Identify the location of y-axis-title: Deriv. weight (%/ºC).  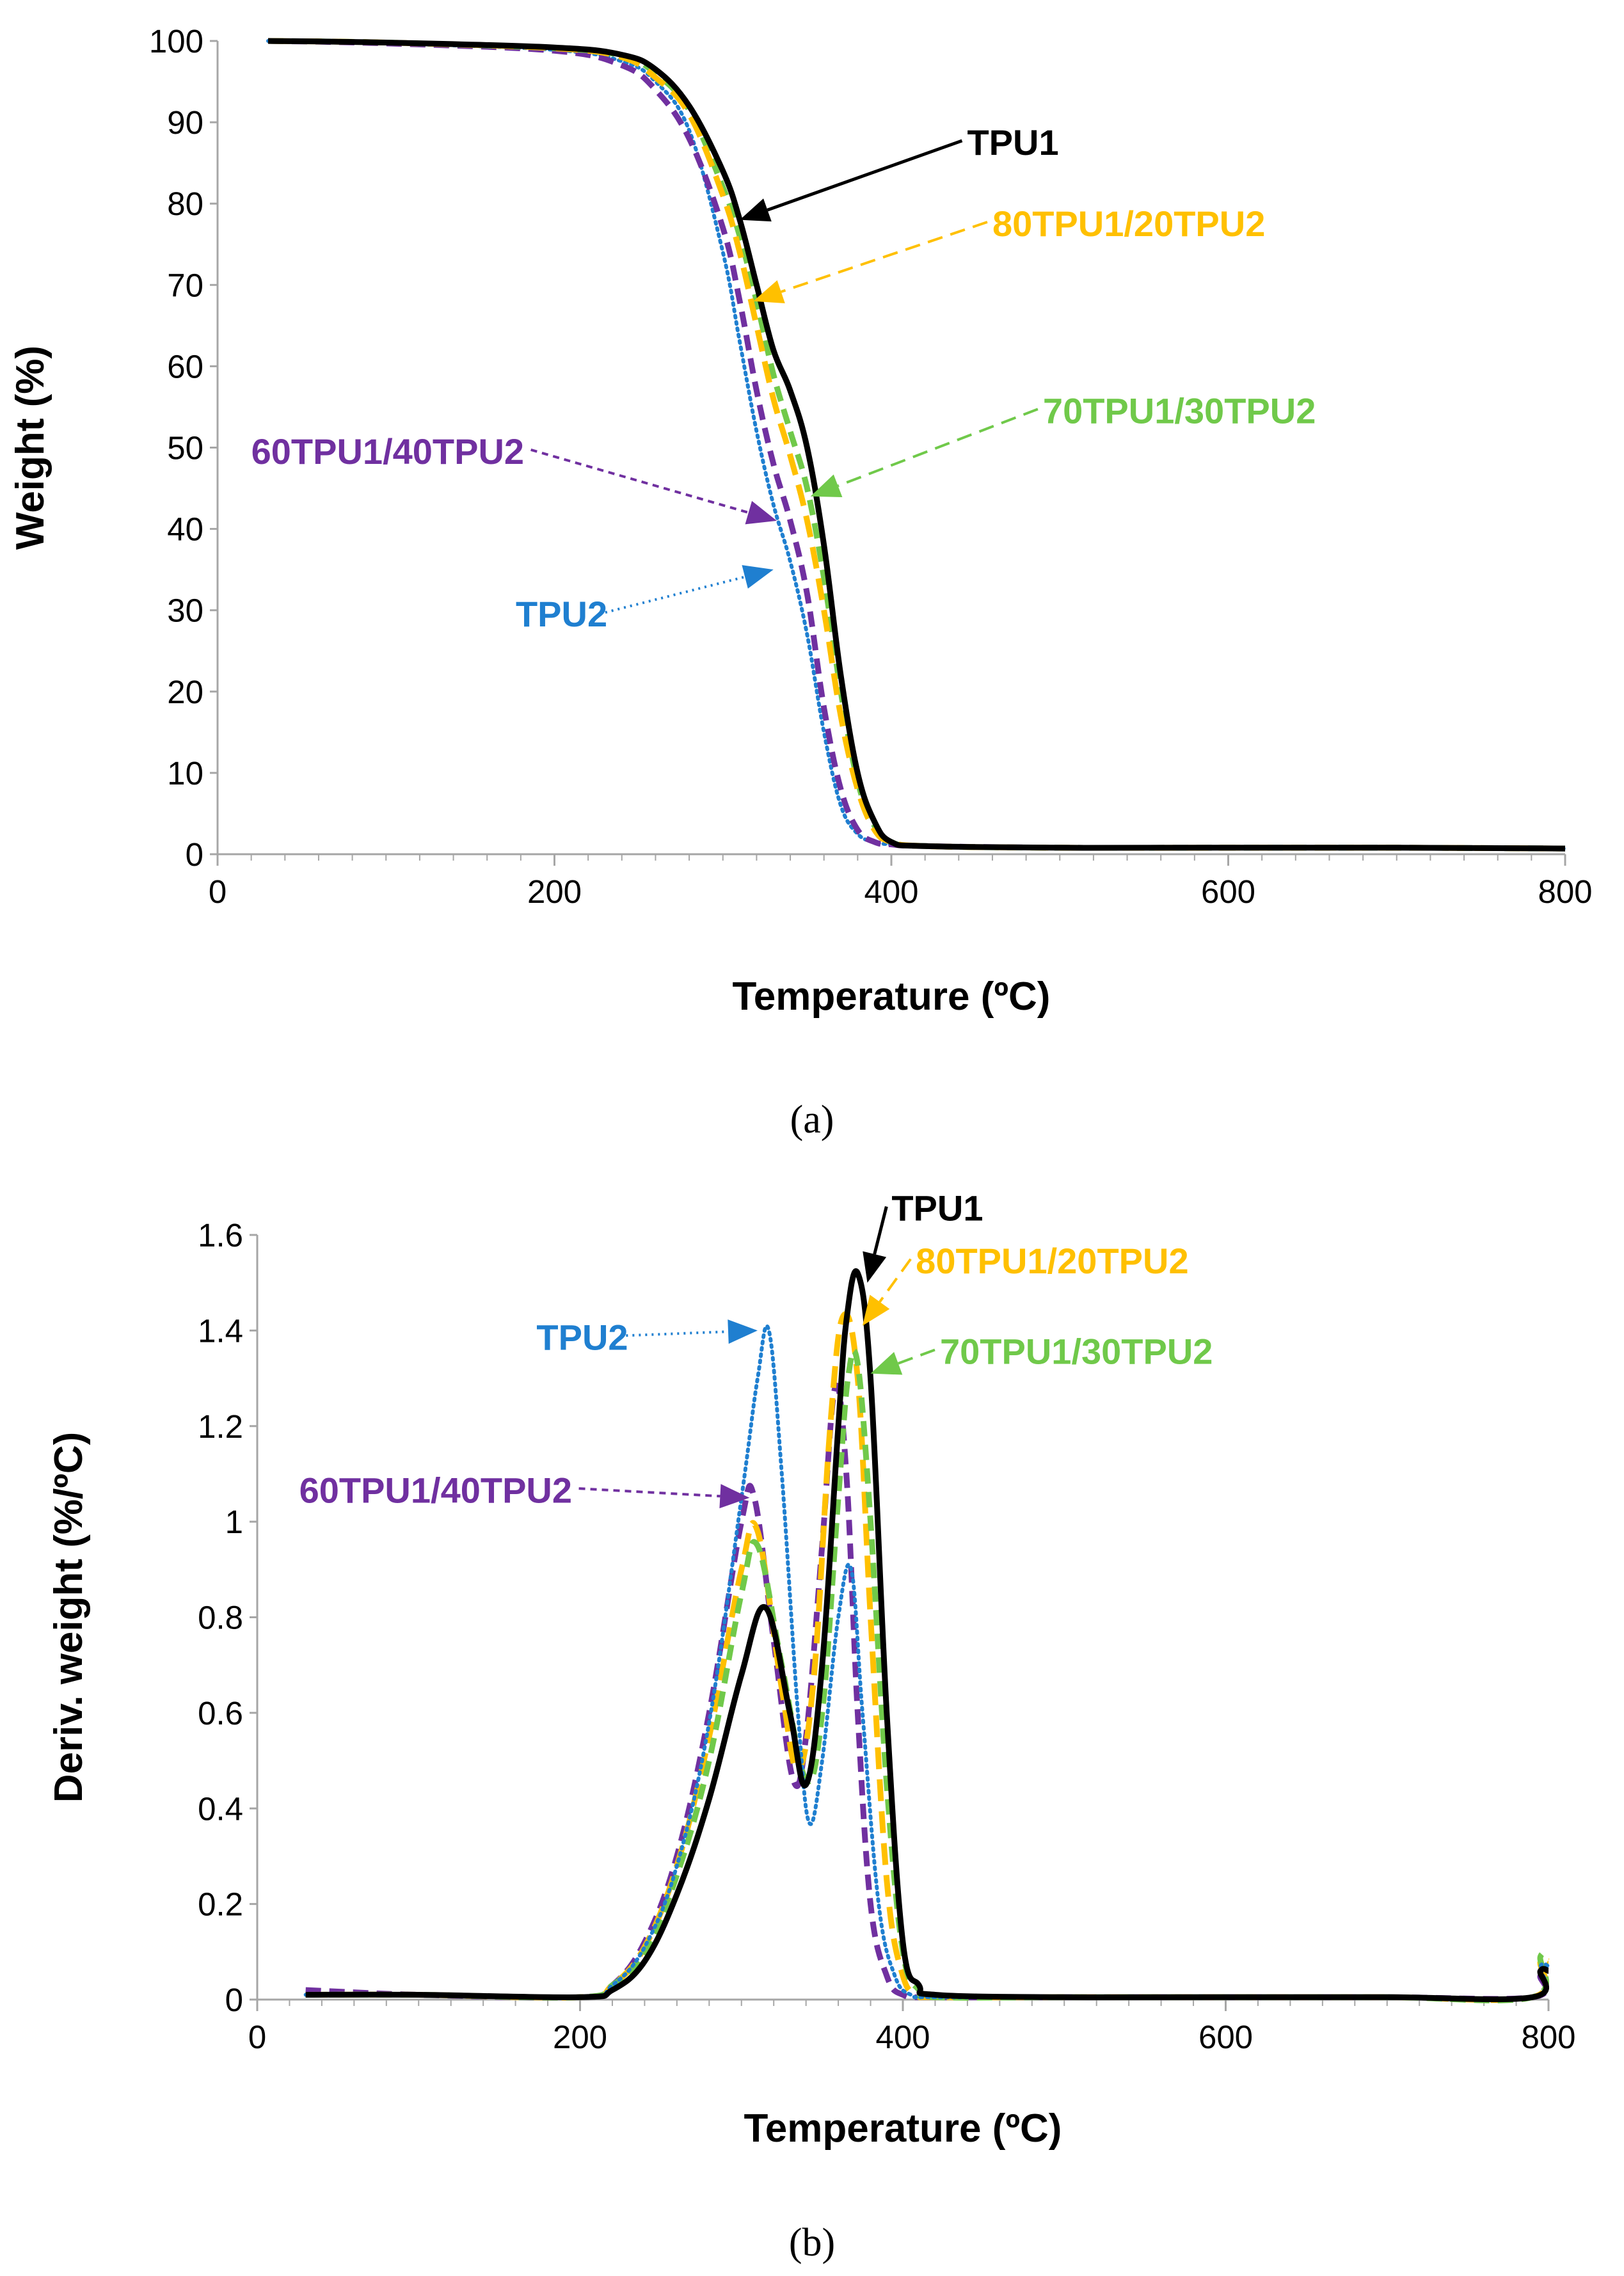
(69, 1617).